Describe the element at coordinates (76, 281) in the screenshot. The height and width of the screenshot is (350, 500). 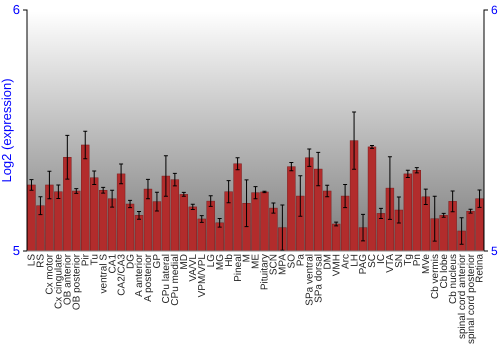
I see `x-tick-label: OB posterior` at that location.